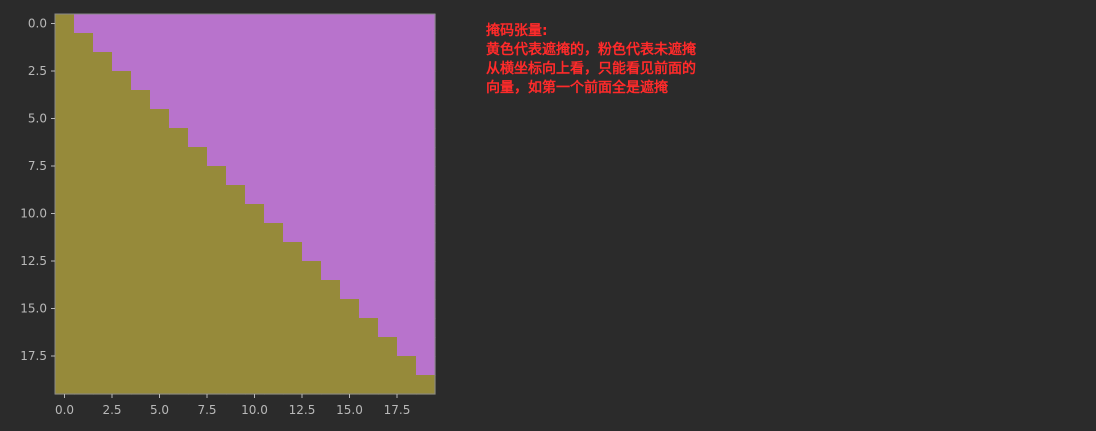  What do you see at coordinates (37, 24) in the screenshot?
I see `y-tick-label: 0.0` at bounding box center [37, 24].